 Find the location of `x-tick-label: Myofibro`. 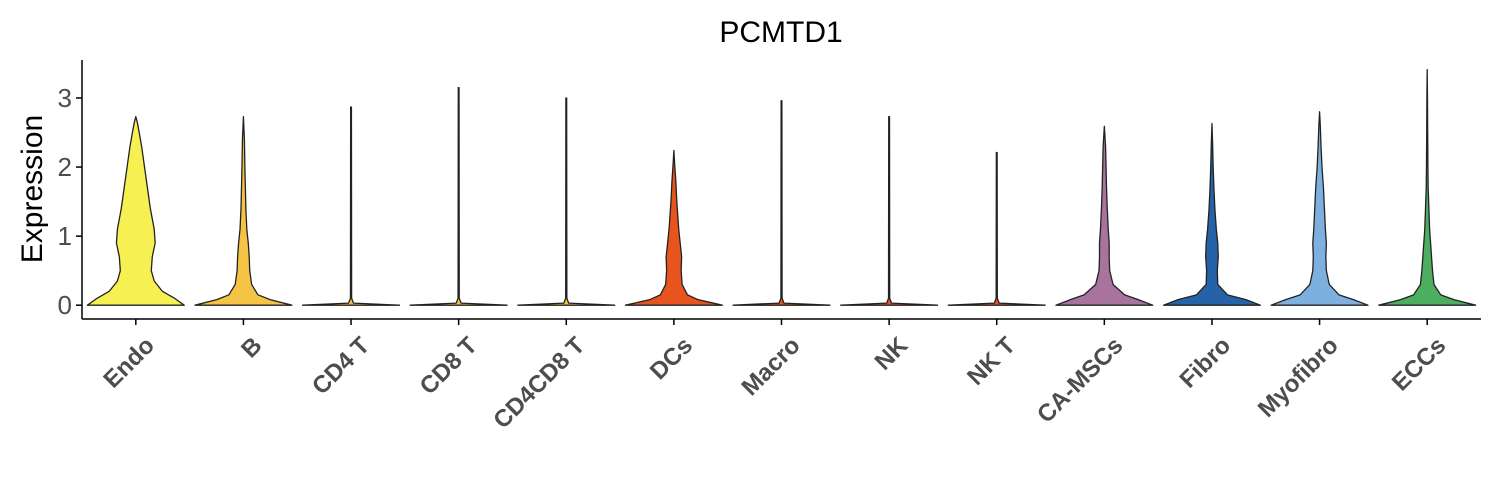

x-tick-label: Myofibro is located at coordinates (1298, 377).